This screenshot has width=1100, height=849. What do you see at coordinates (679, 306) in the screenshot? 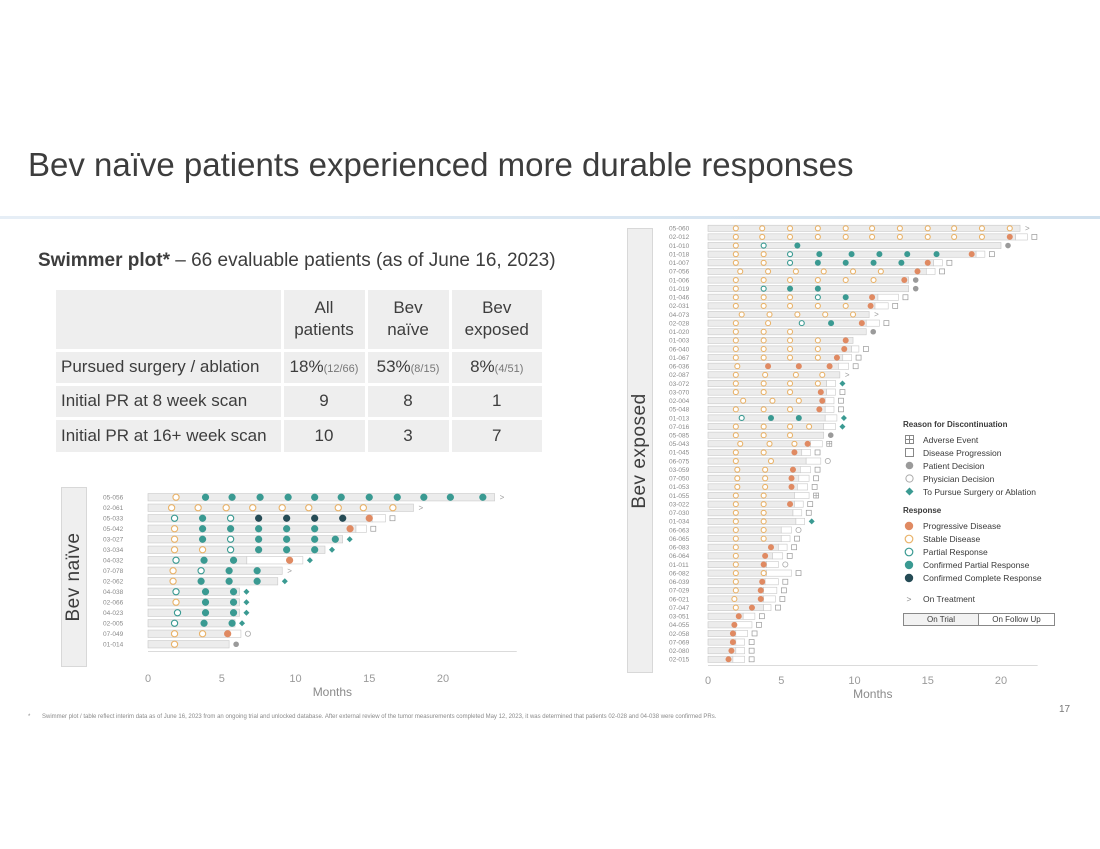
I see `patient-id-label: 02-031` at bounding box center [679, 306].